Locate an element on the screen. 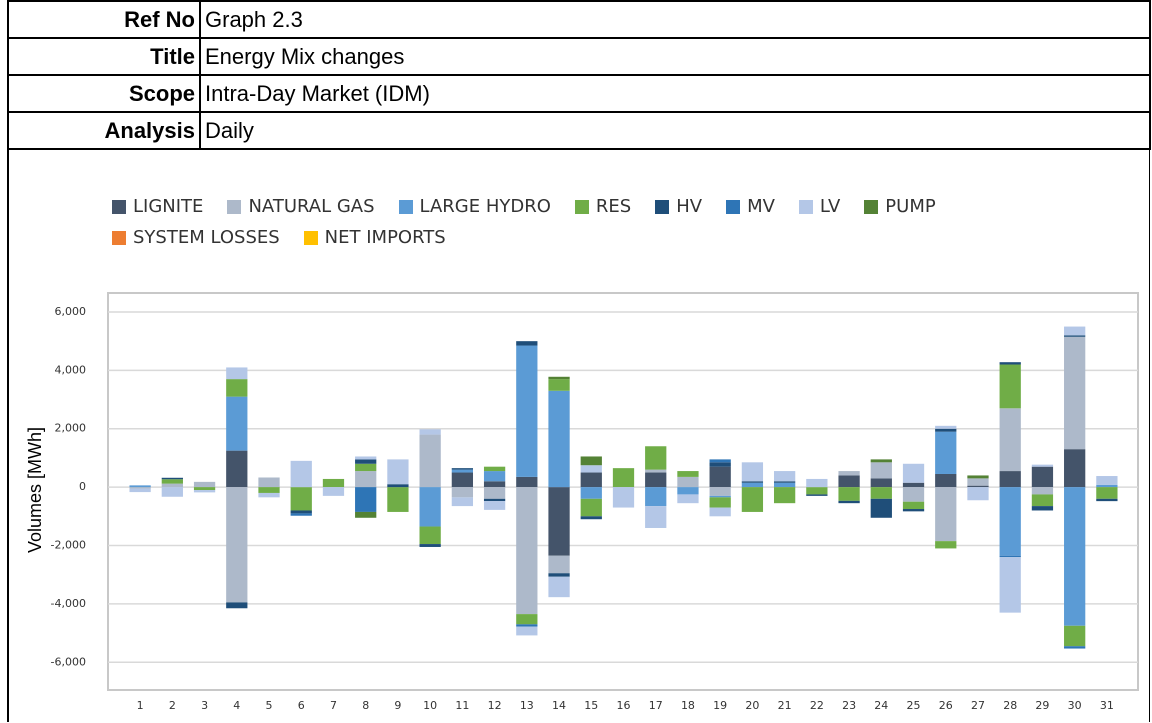  x-tick-label: 21 is located at coordinates (785, 705).